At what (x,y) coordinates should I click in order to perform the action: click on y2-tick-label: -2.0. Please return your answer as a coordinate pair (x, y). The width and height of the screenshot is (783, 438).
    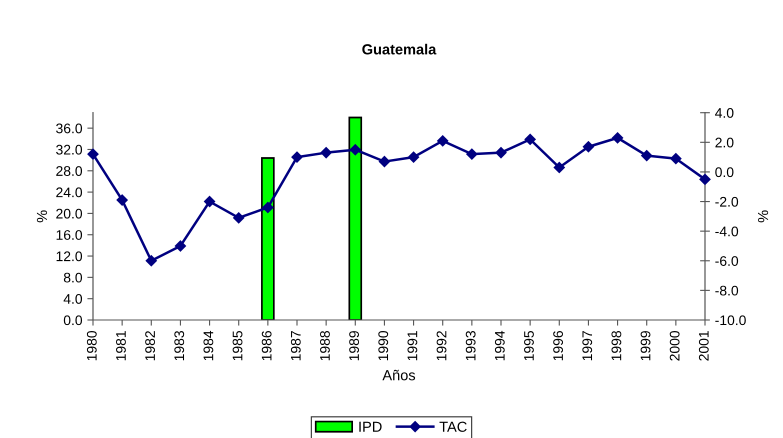
    Looking at the image, I should click on (726, 201).